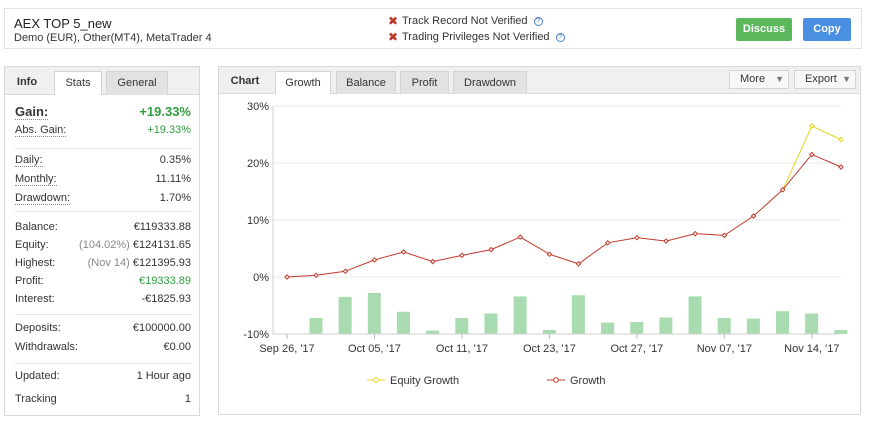 This screenshot has width=869, height=422. I want to click on highest-value-group: (Nov 14) €121395.93, so click(139, 263).